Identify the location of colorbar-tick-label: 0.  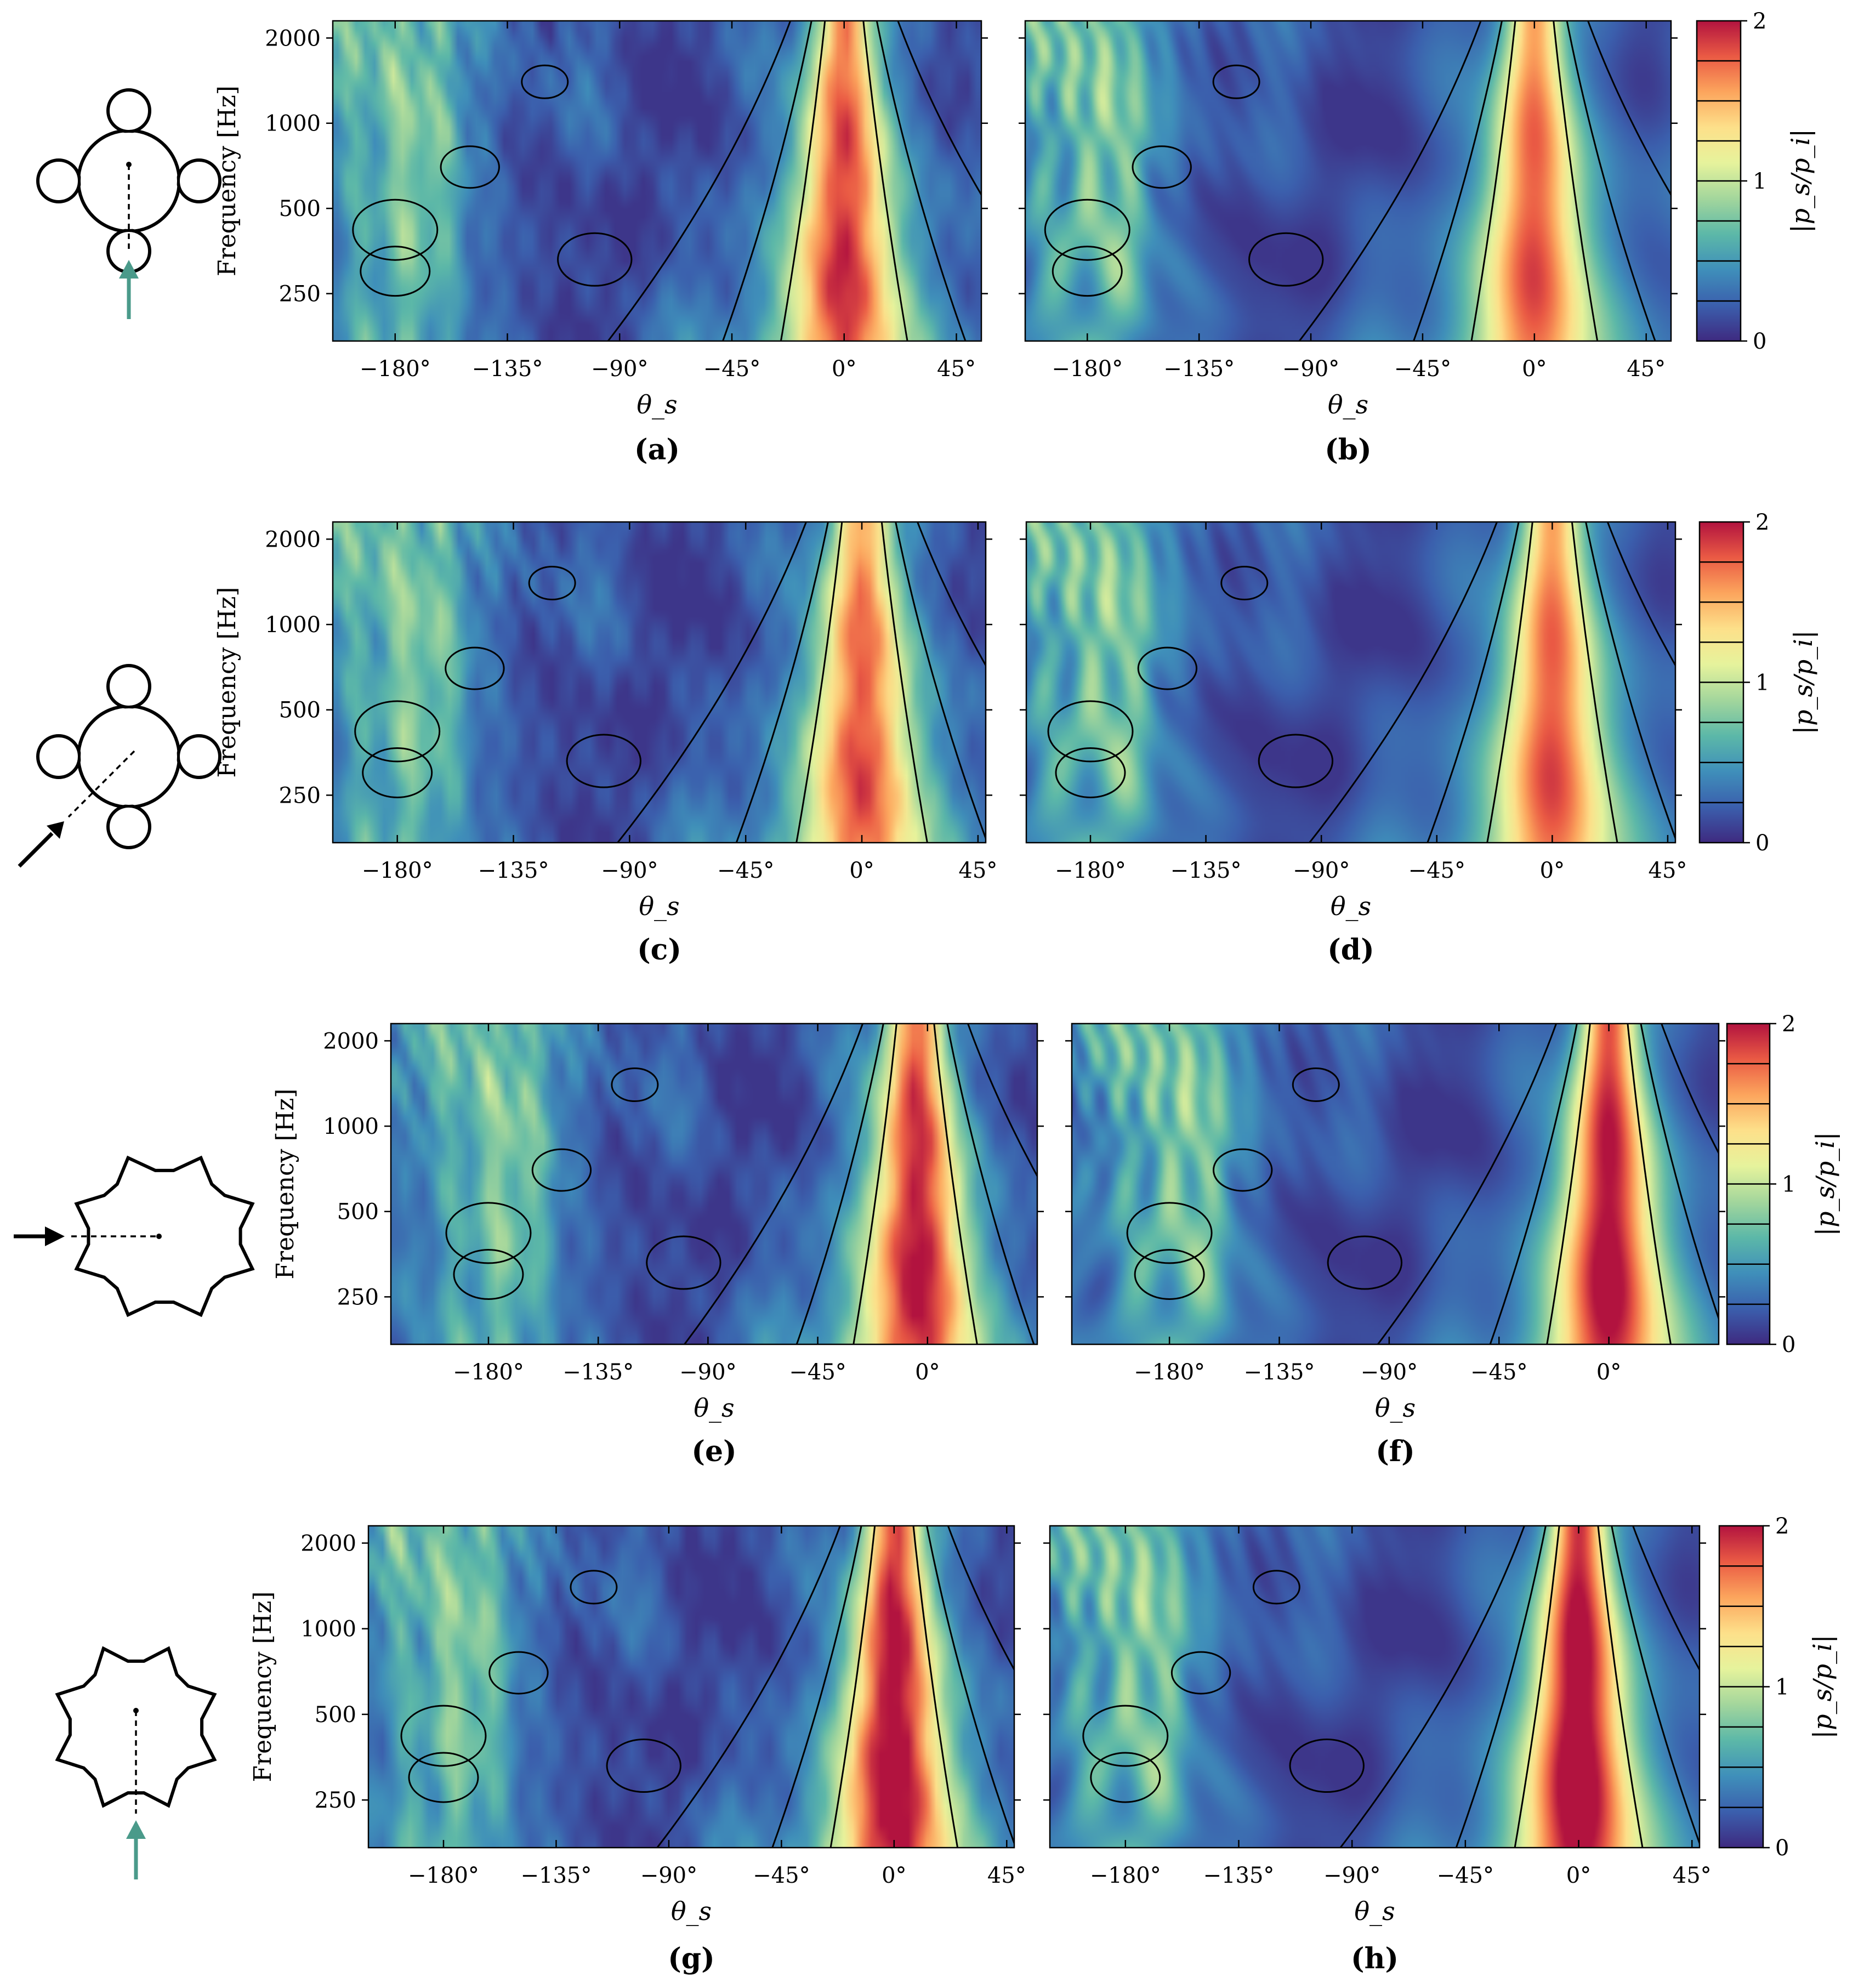
(1782, 1848).